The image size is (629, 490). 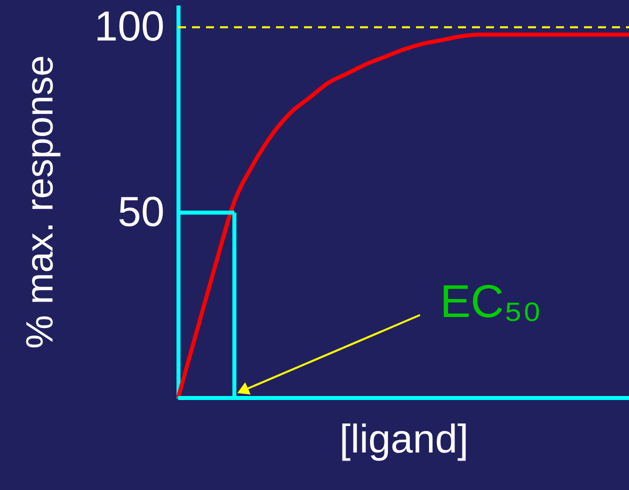 I want to click on y-tick-label: 100, so click(x=129, y=26).